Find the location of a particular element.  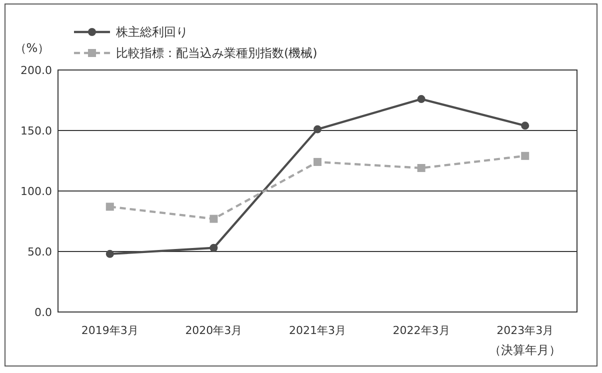

y-tick-label: 0.0 is located at coordinates (43, 312).